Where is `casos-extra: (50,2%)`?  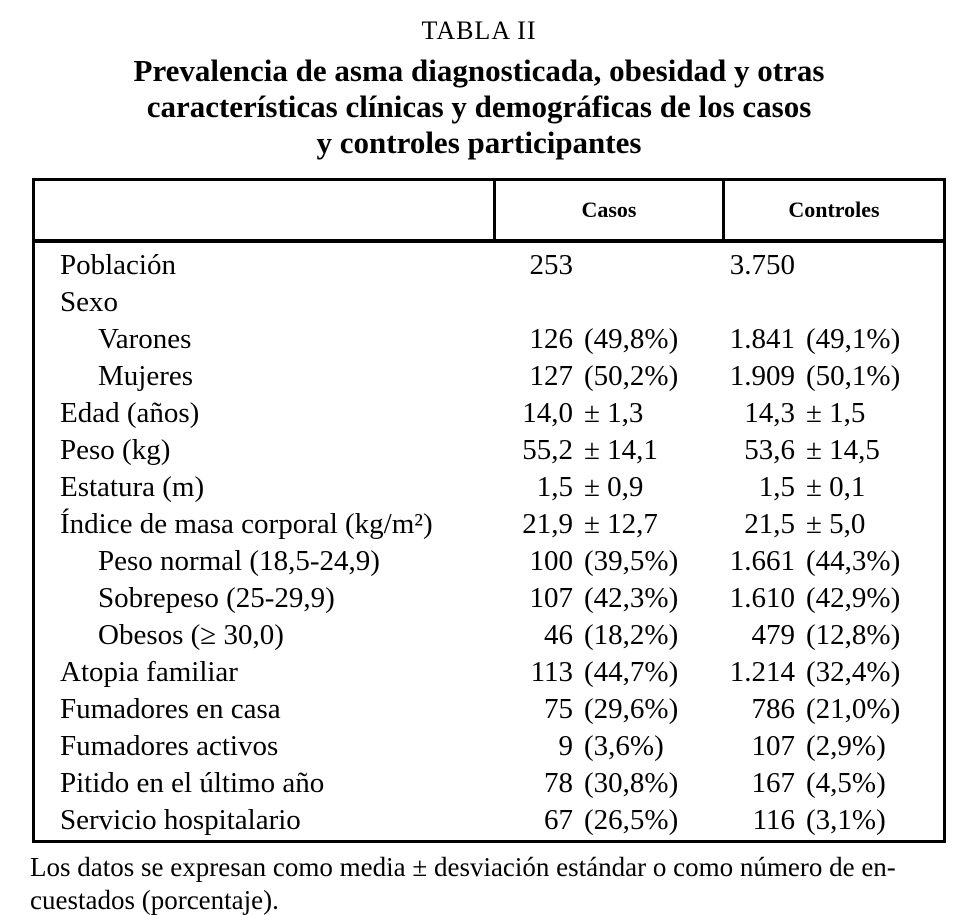 casos-extra: (50,2%) is located at coordinates (631, 376).